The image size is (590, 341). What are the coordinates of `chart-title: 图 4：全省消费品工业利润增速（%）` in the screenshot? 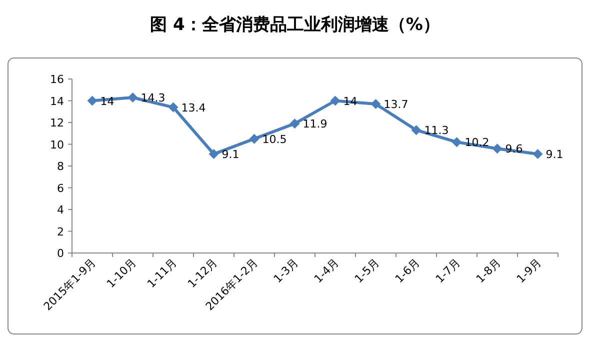 It's located at (295, 25).